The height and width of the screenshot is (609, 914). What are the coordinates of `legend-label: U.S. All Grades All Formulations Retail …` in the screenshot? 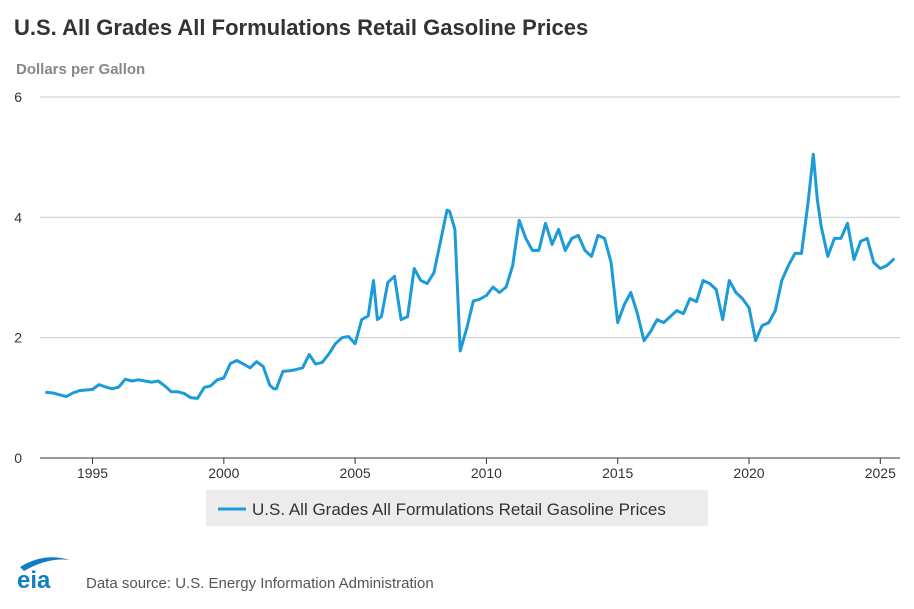 It's located at (459, 509).